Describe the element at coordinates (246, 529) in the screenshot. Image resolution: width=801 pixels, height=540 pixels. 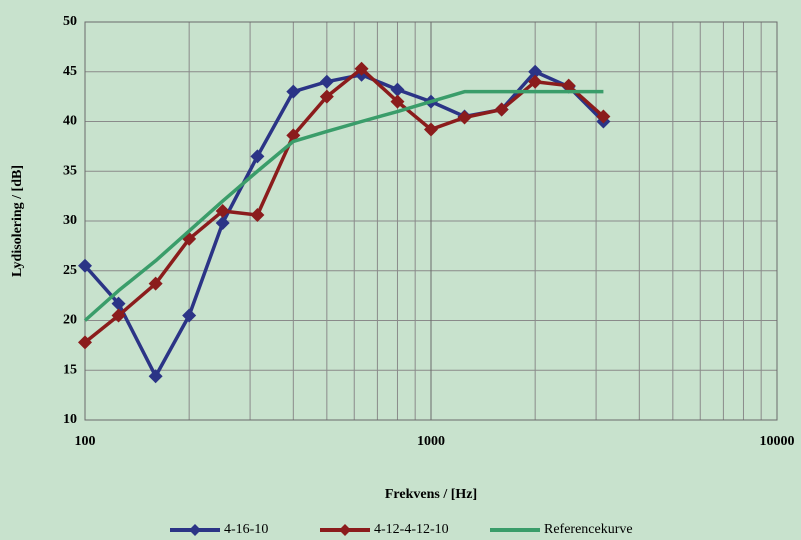
I see `legend-label: 4-16-10` at that location.